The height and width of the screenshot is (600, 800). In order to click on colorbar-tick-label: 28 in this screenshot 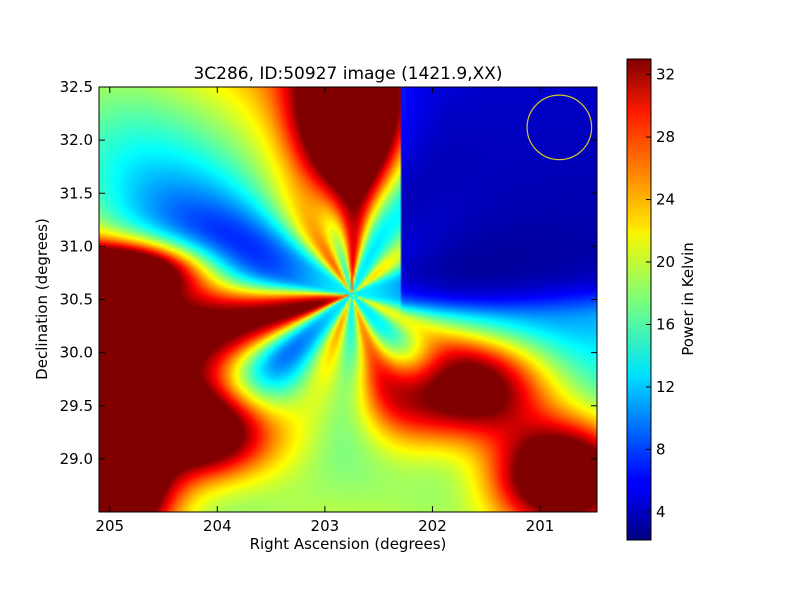, I will do `click(665, 137)`.